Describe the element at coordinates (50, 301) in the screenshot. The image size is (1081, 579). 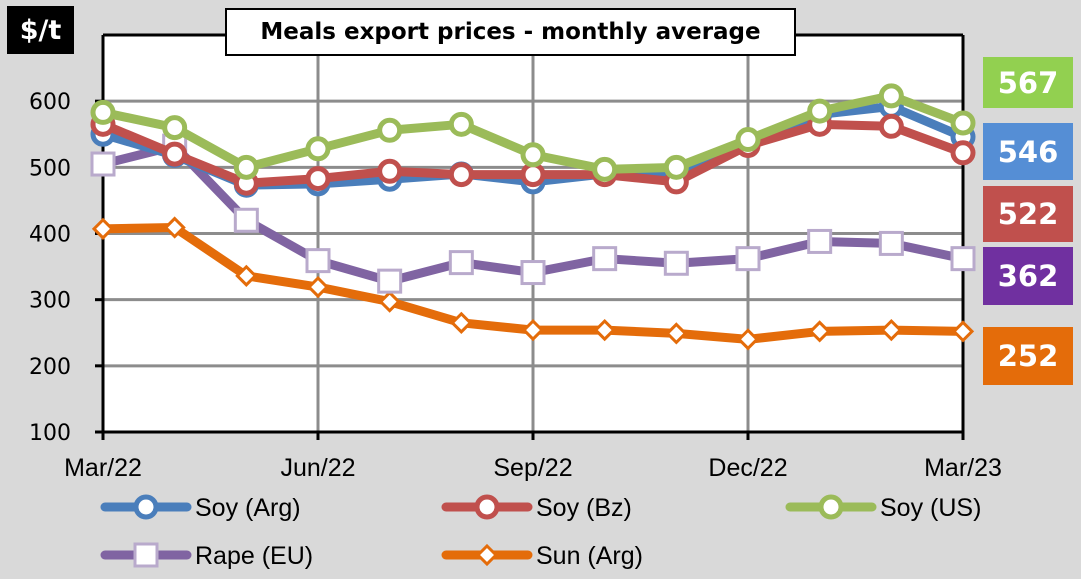
I see `y-tick-label: 300` at that location.